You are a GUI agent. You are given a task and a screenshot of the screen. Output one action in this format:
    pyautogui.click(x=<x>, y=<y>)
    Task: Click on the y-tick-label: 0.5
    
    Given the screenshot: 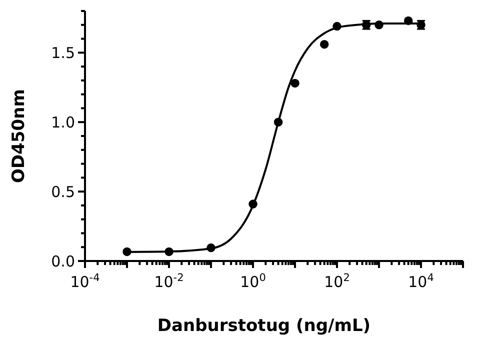 What is the action you would take?
    pyautogui.click(x=63, y=191)
    